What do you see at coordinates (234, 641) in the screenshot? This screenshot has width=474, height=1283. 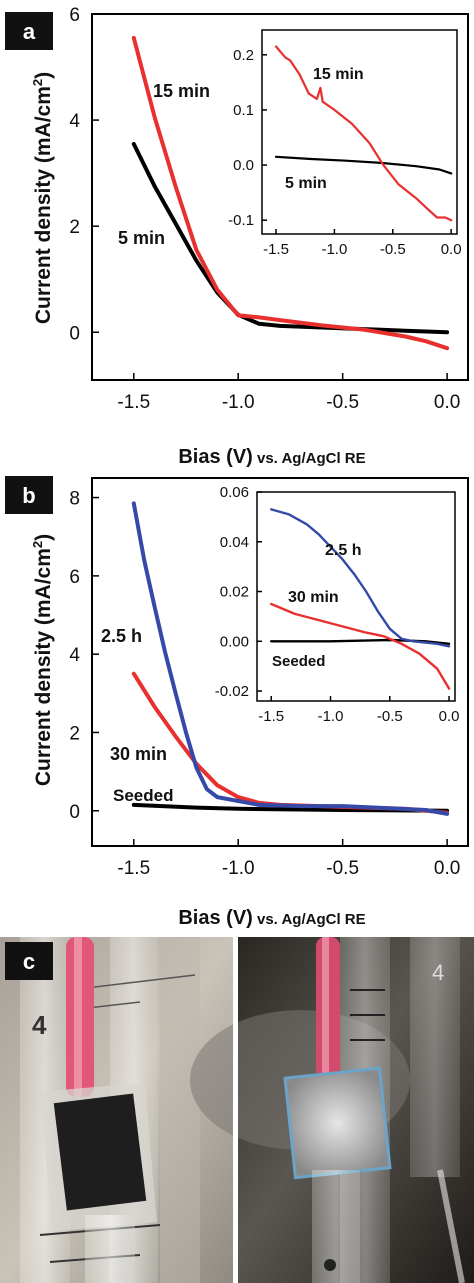 I see `y-tick-label: 0.00` at bounding box center [234, 641].